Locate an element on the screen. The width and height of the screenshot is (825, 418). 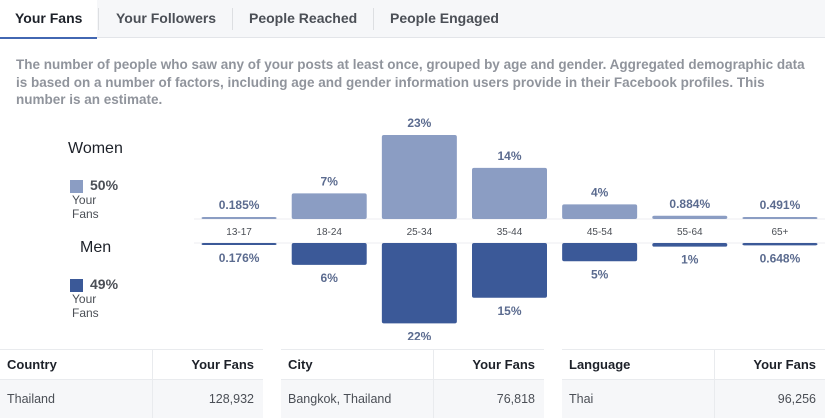
country-value: 128,932 is located at coordinates (231, 399).